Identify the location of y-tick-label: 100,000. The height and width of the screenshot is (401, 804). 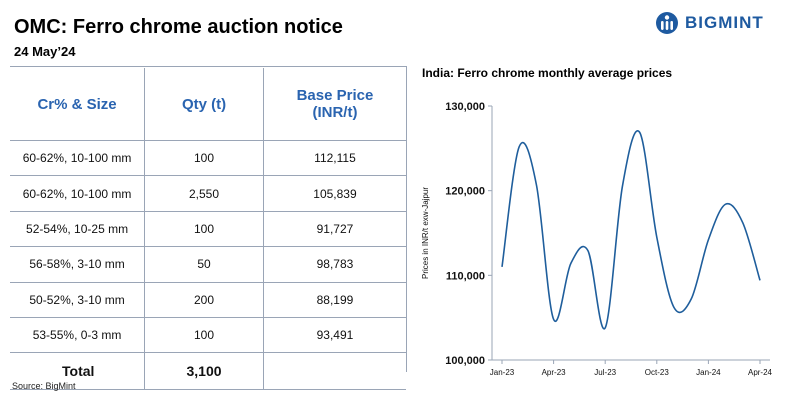
(465, 361).